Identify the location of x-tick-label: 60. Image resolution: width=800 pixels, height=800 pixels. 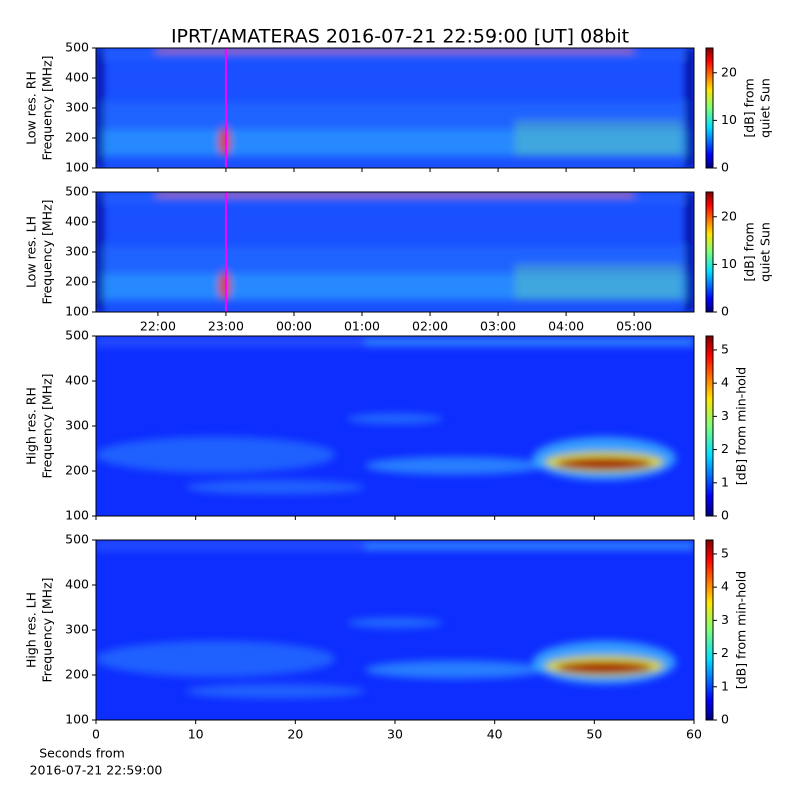
(694, 734).